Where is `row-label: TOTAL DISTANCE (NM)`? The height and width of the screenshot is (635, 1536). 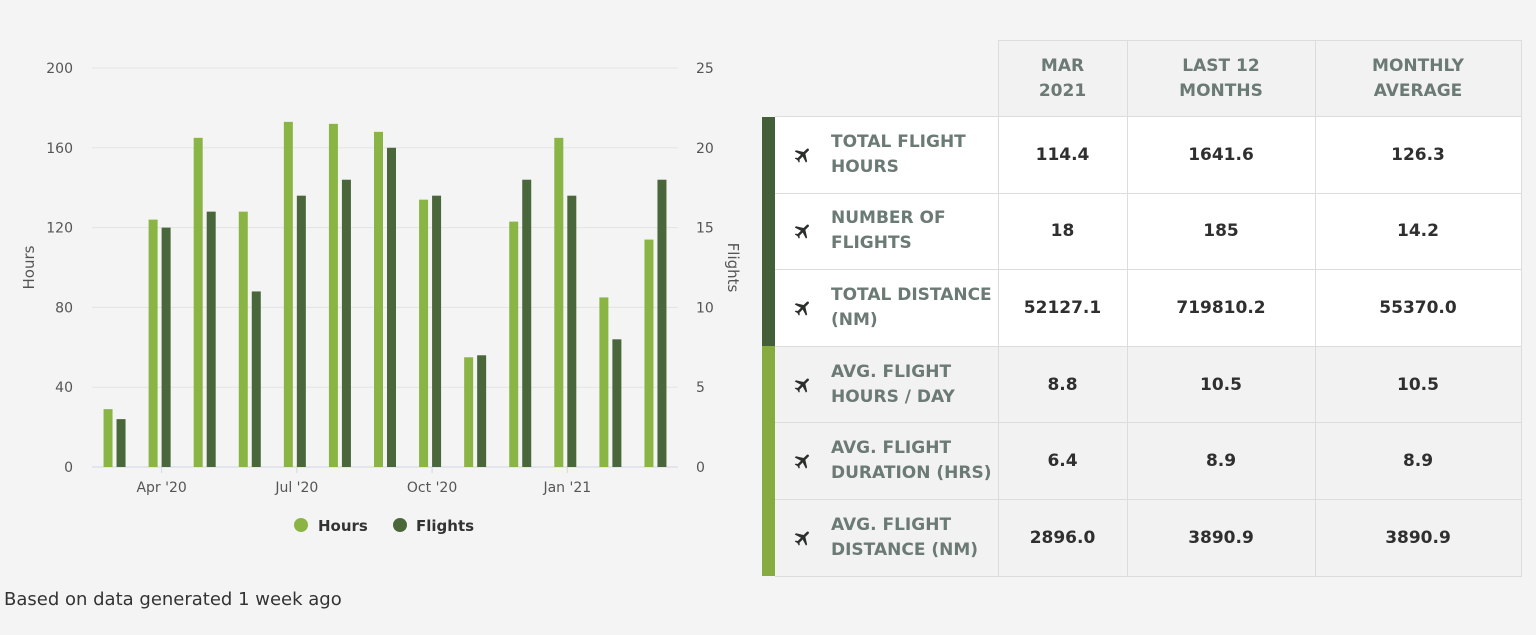
row-label: TOTAL DISTANCE (NM) is located at coordinates (911, 307).